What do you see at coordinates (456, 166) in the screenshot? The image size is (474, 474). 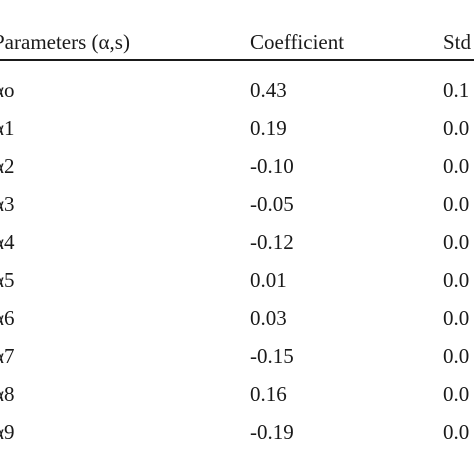 I see `row-2-std: 0.0` at bounding box center [456, 166].